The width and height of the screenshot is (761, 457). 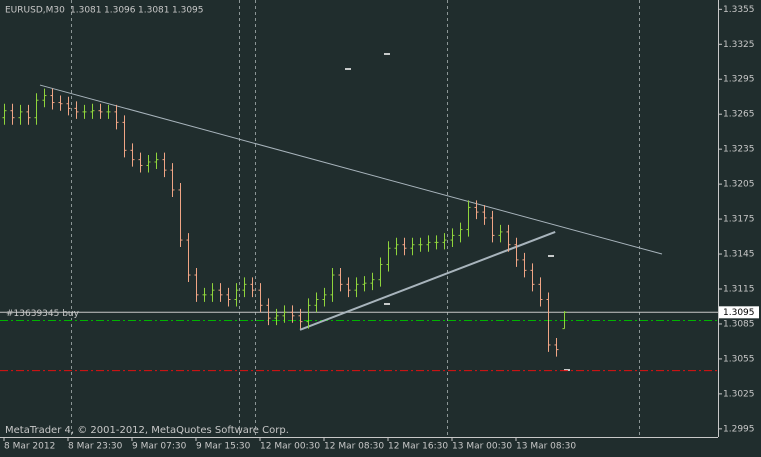 I want to click on trendline, so click(x=427, y=280).